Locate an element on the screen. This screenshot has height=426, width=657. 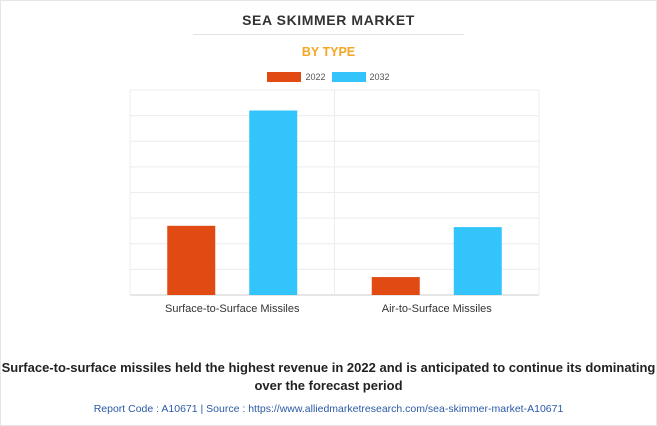
bar-2022-surface-to-surface is located at coordinates (191, 260).